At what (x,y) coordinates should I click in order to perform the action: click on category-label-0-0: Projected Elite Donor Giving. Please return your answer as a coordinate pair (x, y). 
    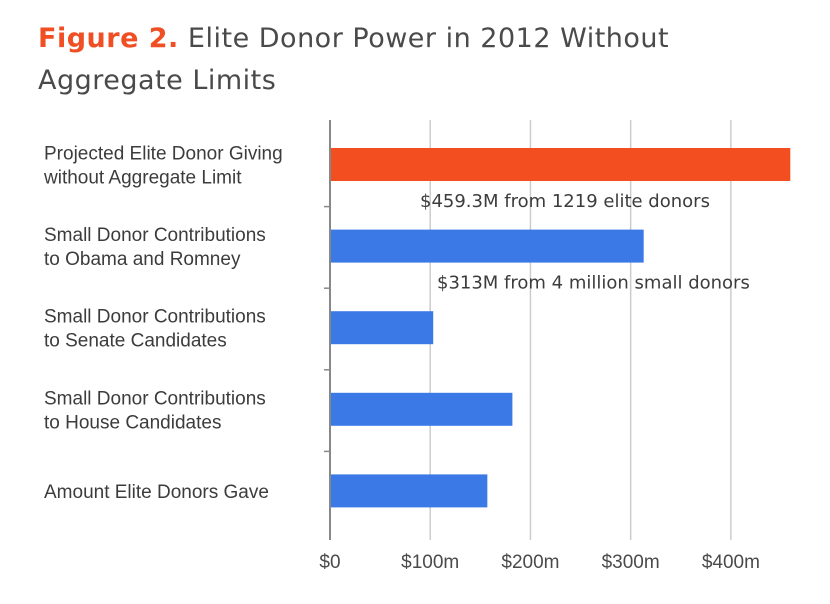
    Looking at the image, I should click on (163, 154).